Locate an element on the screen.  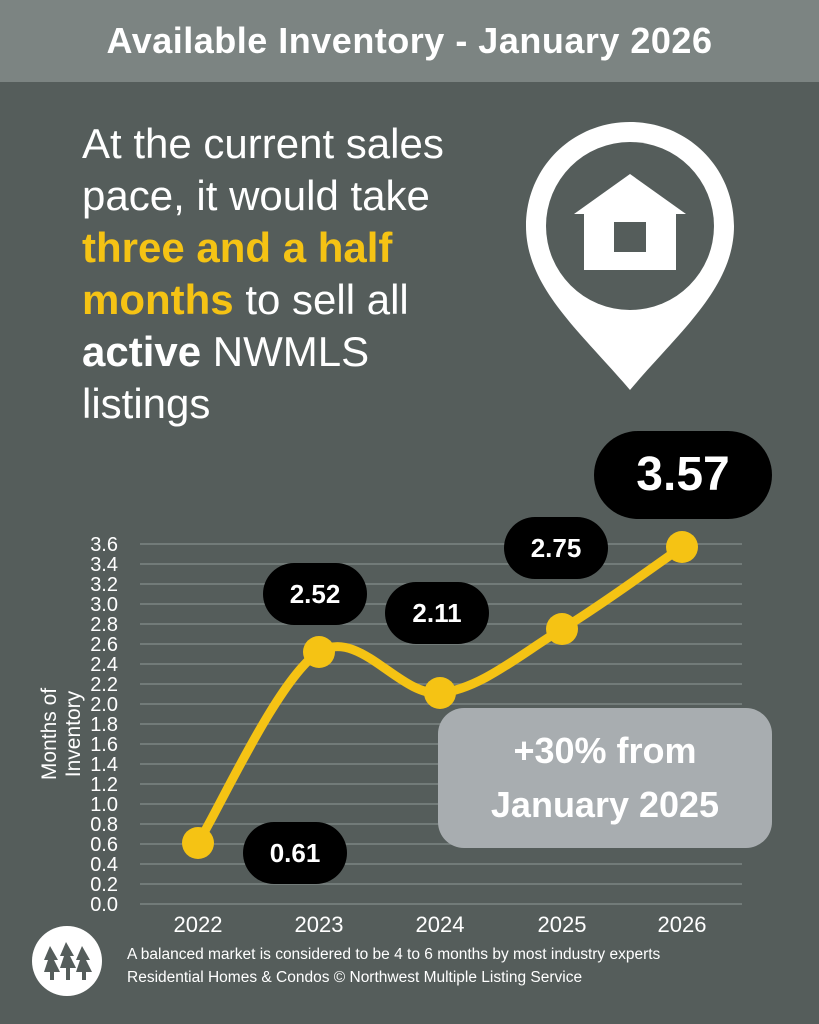
y-tick-label: 1.8 is located at coordinates (104, 725).